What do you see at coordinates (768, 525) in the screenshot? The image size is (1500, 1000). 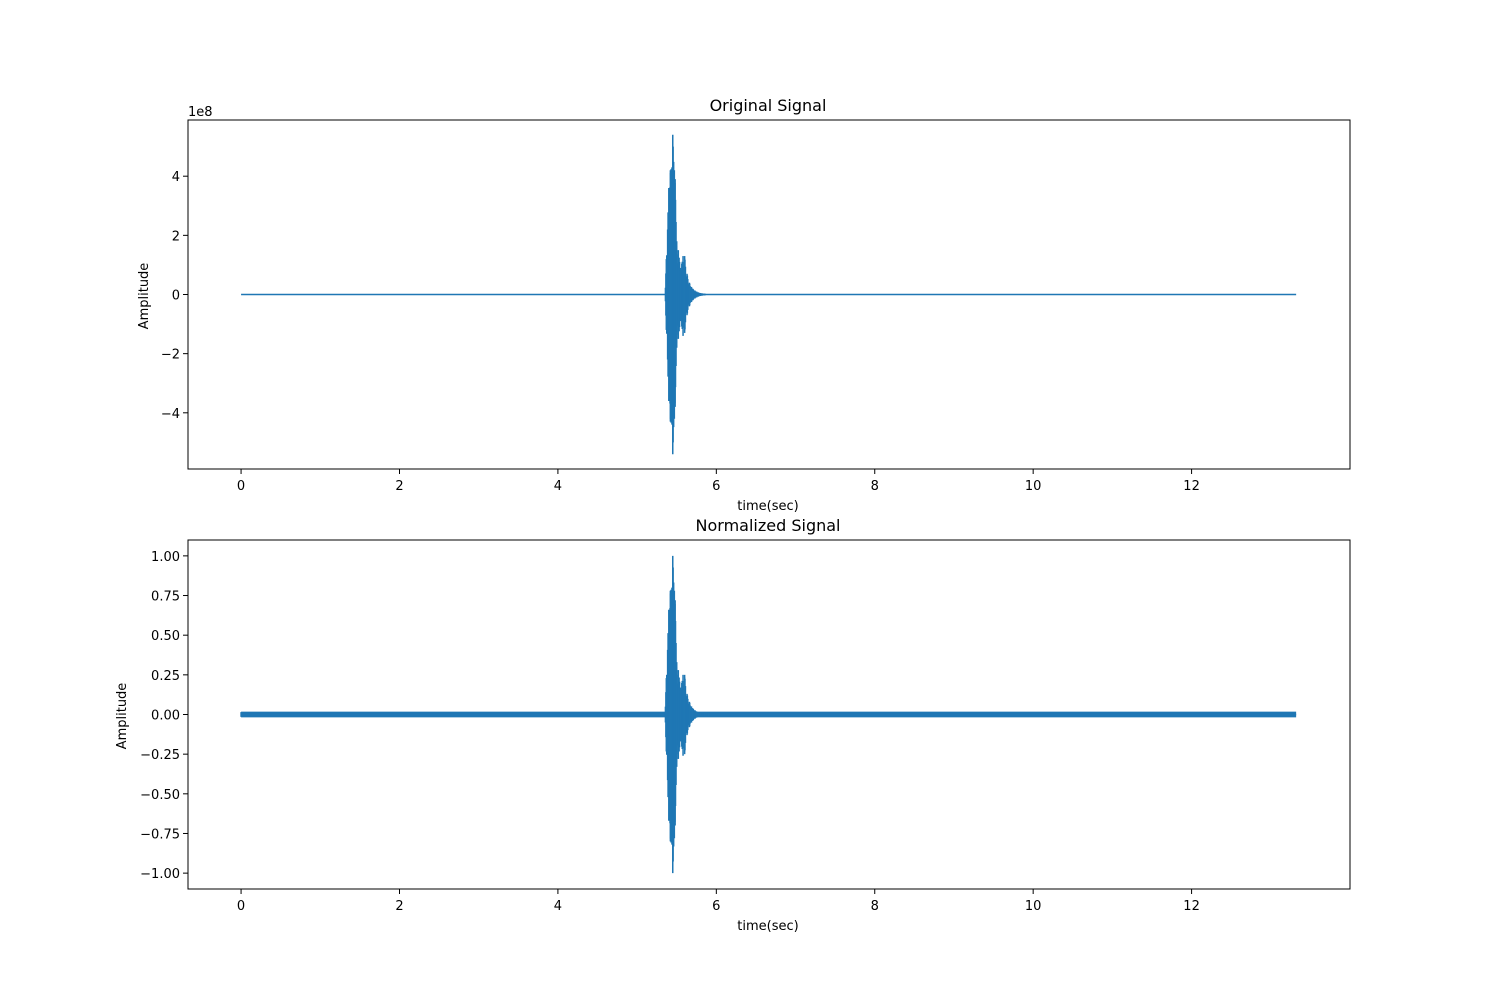 I see `chart-title: Normalized Signal` at bounding box center [768, 525].